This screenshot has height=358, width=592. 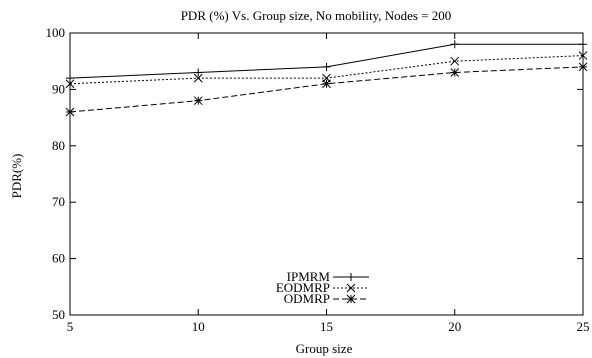 What do you see at coordinates (326, 326) in the screenshot?
I see `x-tick-label: 15` at bounding box center [326, 326].